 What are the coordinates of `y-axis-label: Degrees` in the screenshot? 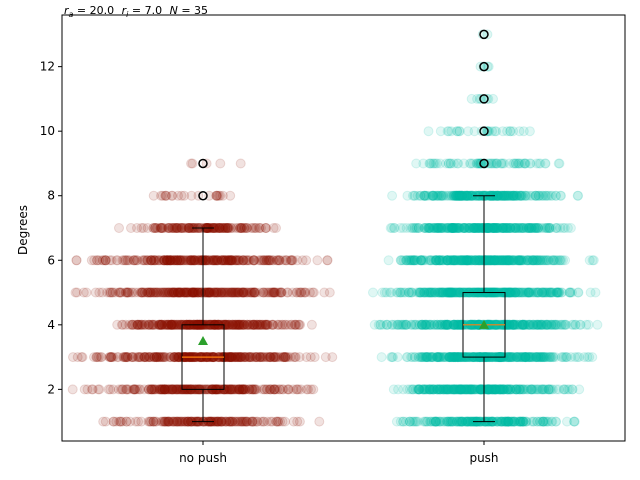 It's located at (23, 230).